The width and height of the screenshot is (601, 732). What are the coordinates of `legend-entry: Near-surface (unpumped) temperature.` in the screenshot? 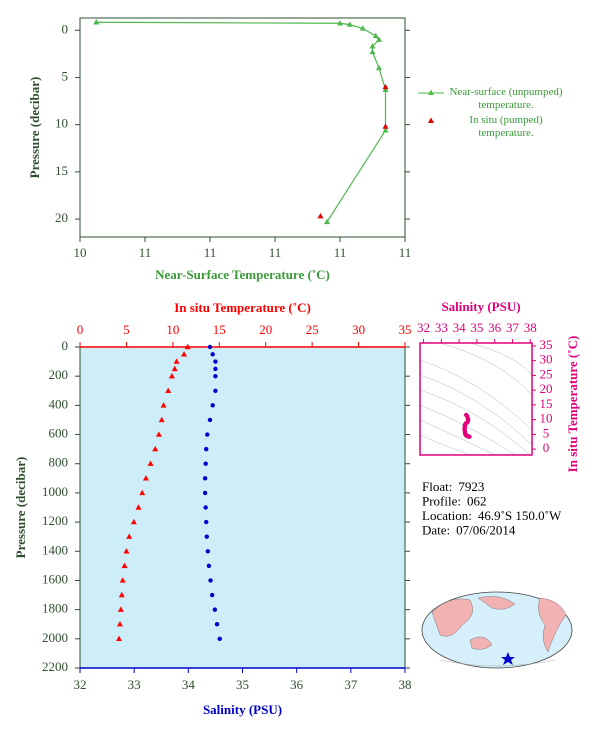 It's located at (491, 99).